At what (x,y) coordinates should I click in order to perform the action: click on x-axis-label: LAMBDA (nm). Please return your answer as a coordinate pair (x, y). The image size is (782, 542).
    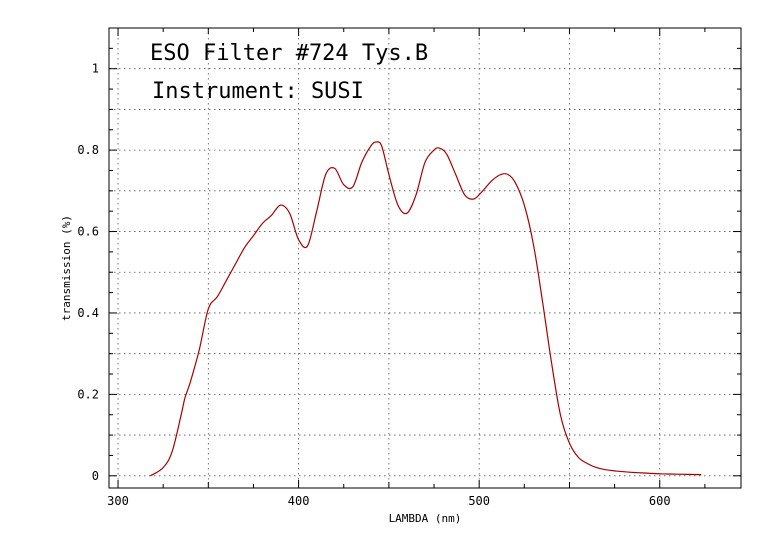
    Looking at the image, I should click on (425, 518).